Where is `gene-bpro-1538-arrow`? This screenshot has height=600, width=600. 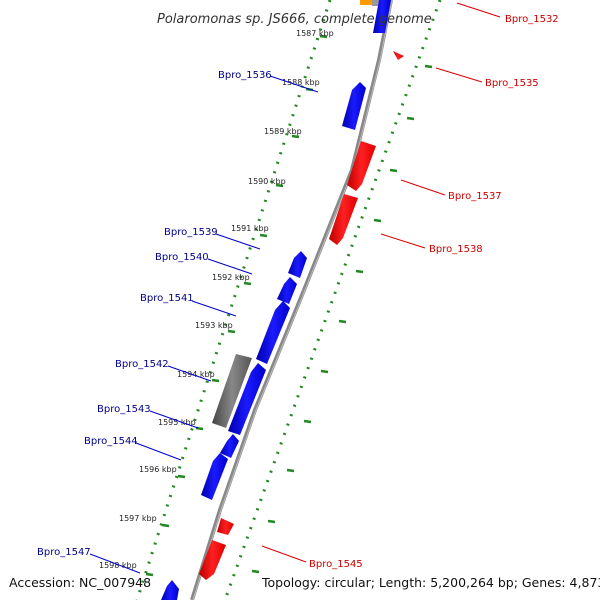 gene-bpro-1538-arrow is located at coordinates (343, 219).